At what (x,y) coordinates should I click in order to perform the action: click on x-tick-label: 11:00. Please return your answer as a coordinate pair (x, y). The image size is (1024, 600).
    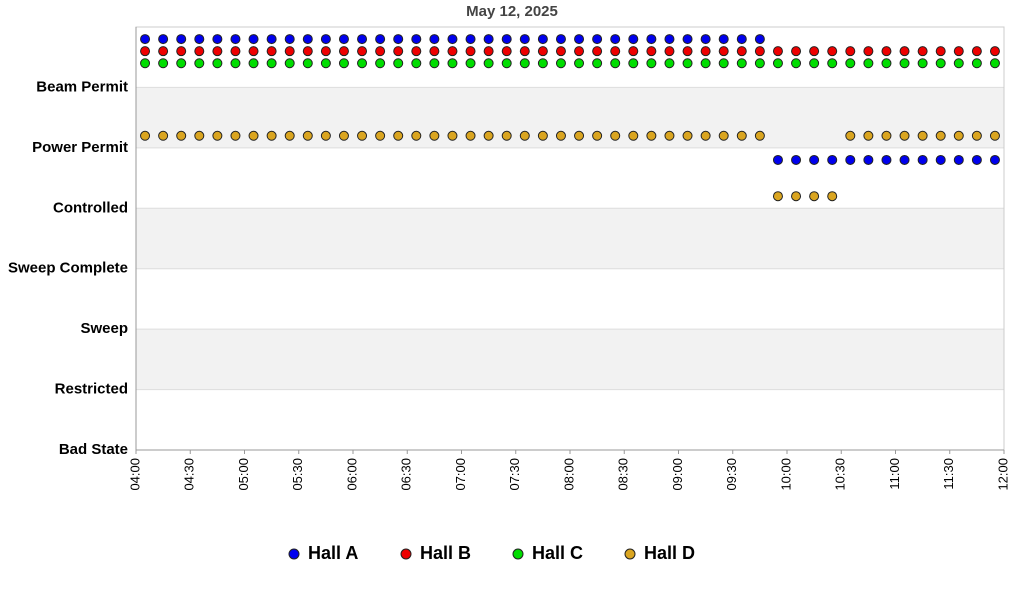
    Looking at the image, I should click on (894, 474).